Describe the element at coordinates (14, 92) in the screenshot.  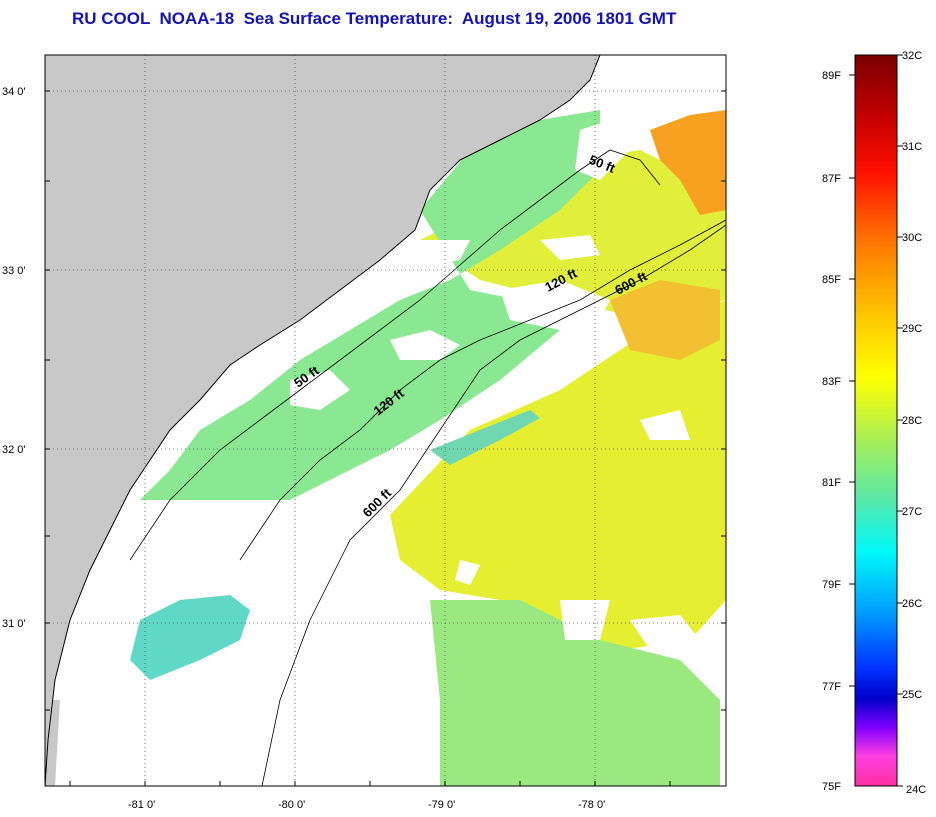
I see `lat-label-34: 34 0'` at that location.